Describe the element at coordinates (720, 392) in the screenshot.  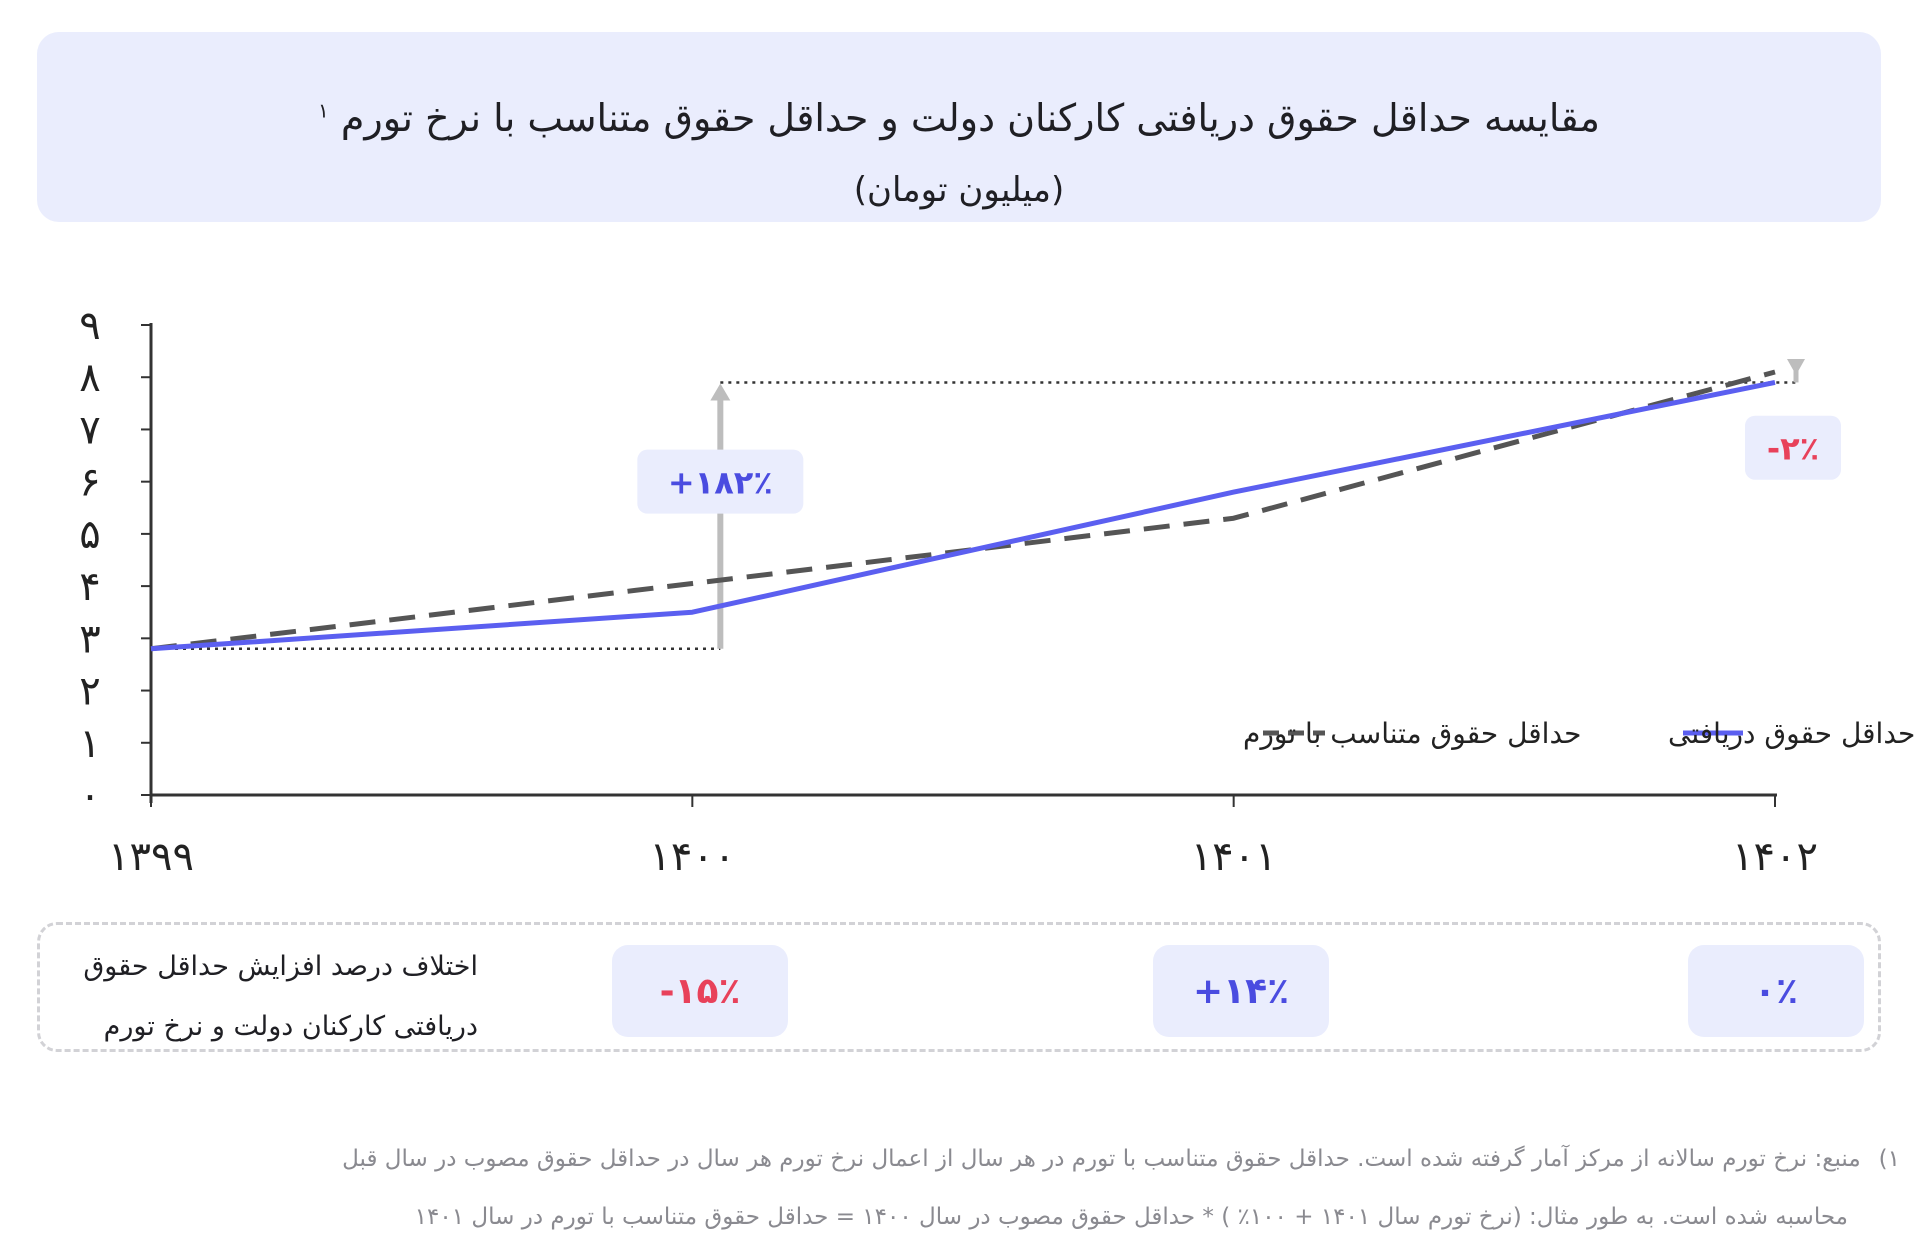
I see `growth-arrow-head` at that location.